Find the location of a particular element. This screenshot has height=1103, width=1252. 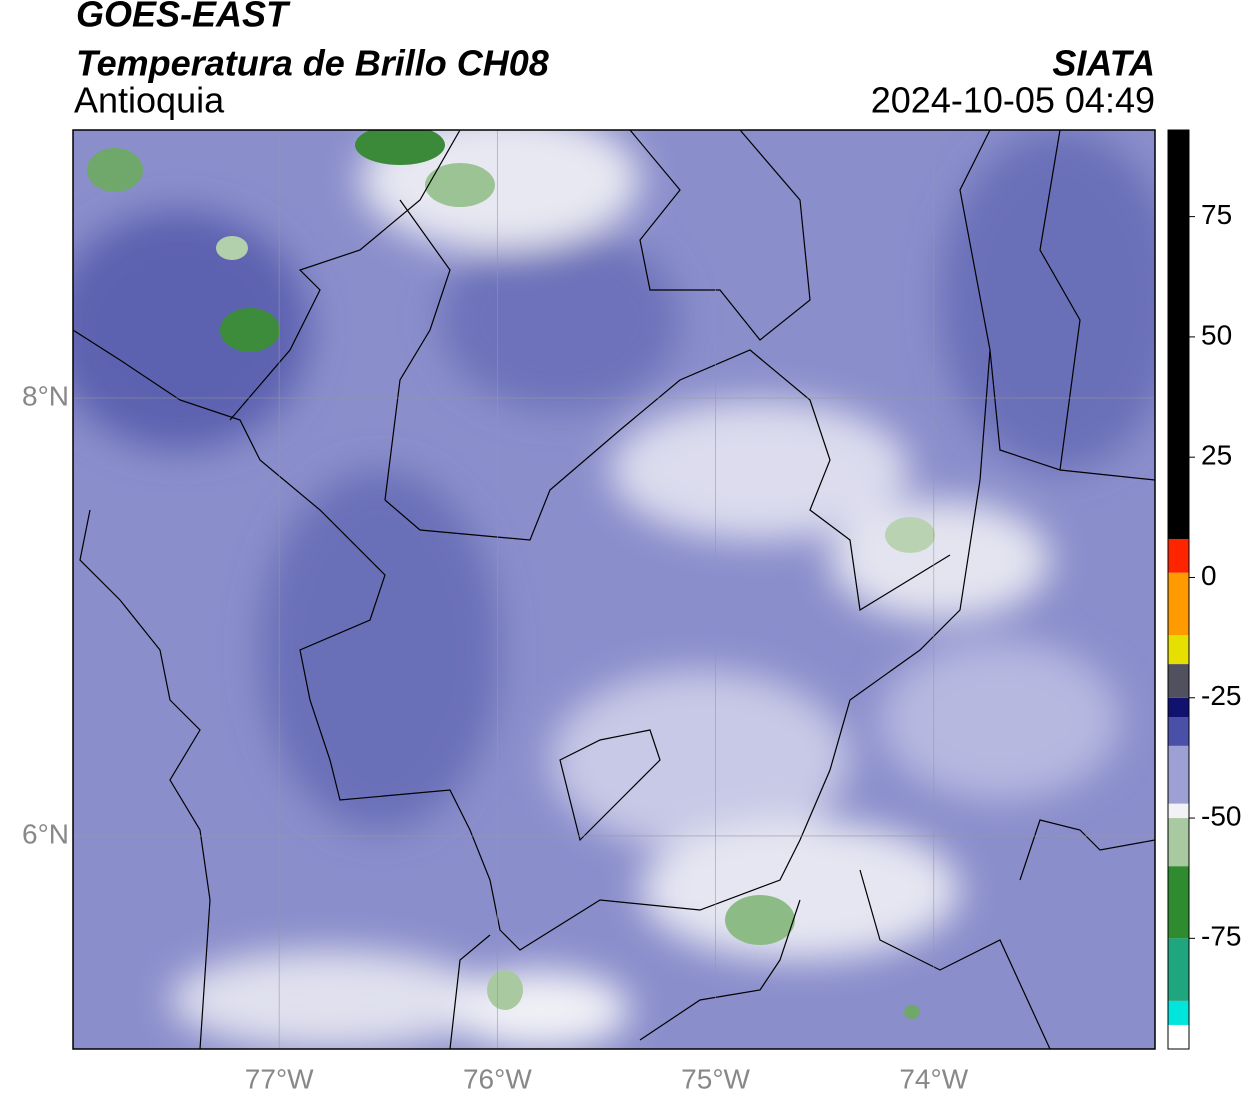

subtitle: Temperatura de Brillo CH08 is located at coordinates (312, 63).